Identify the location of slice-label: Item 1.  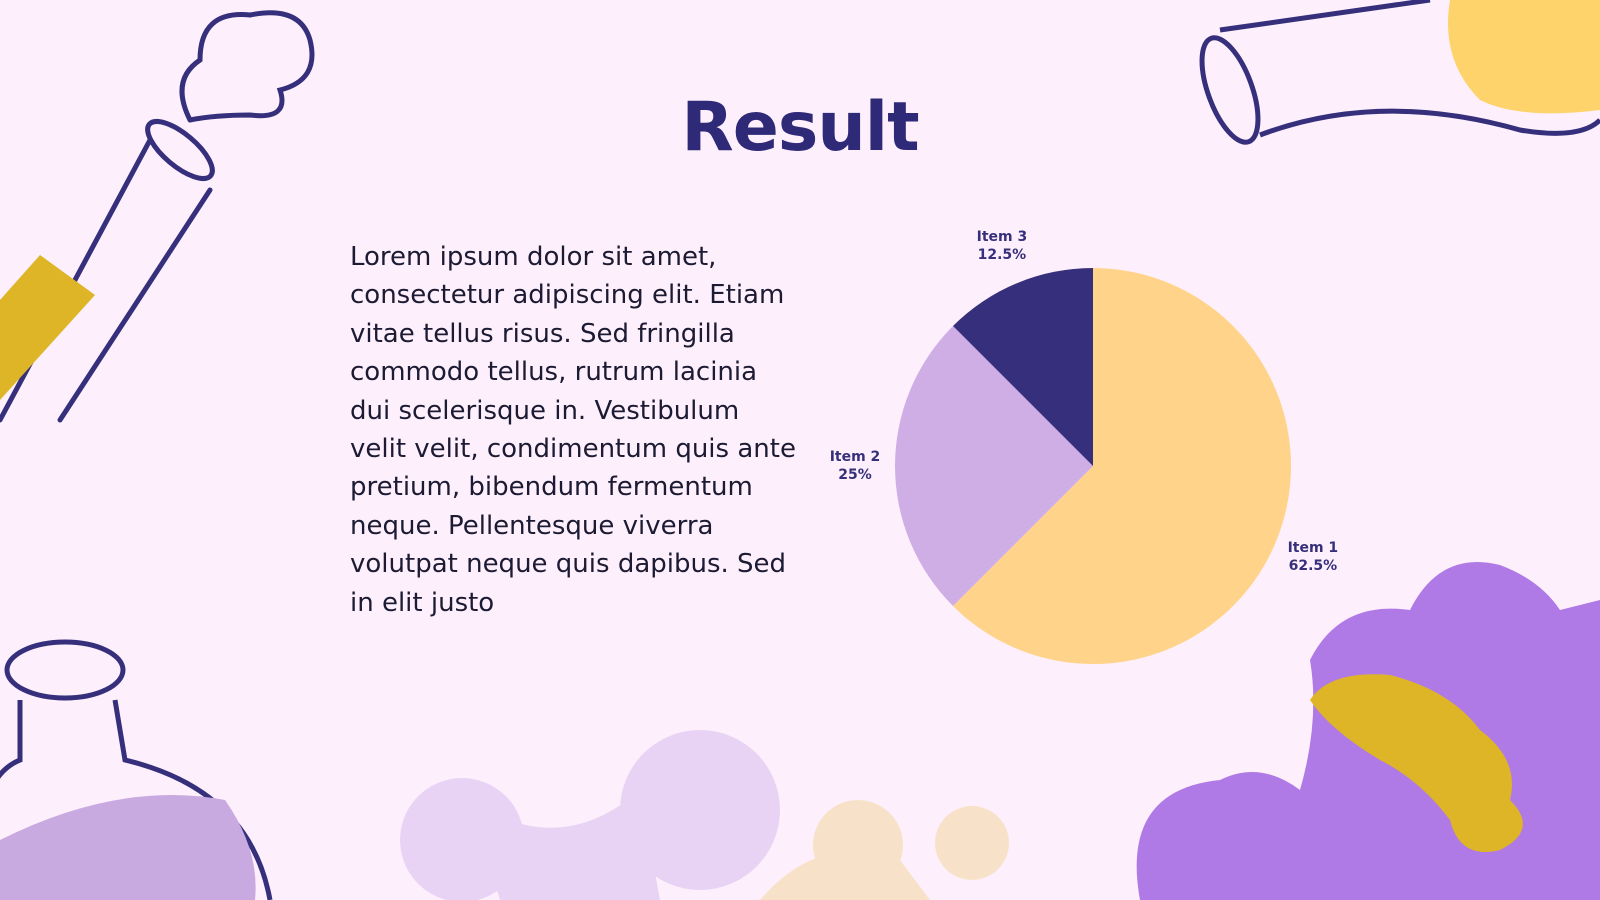
(1313, 548).